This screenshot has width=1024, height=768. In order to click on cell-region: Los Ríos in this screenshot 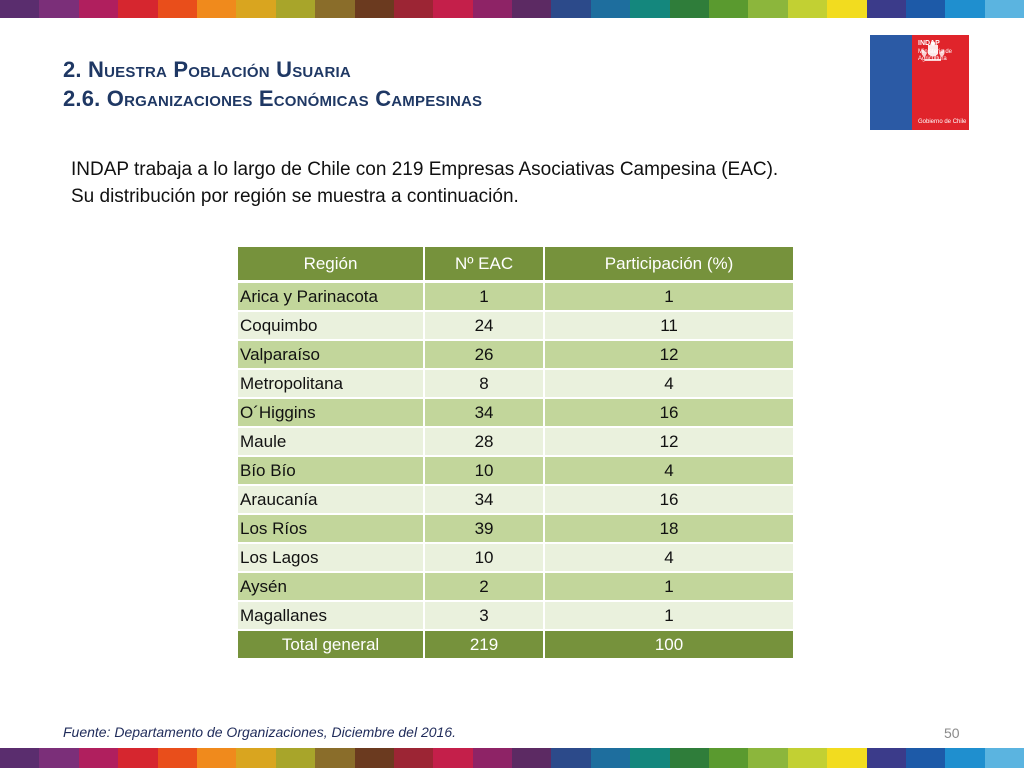, I will do `click(331, 529)`.